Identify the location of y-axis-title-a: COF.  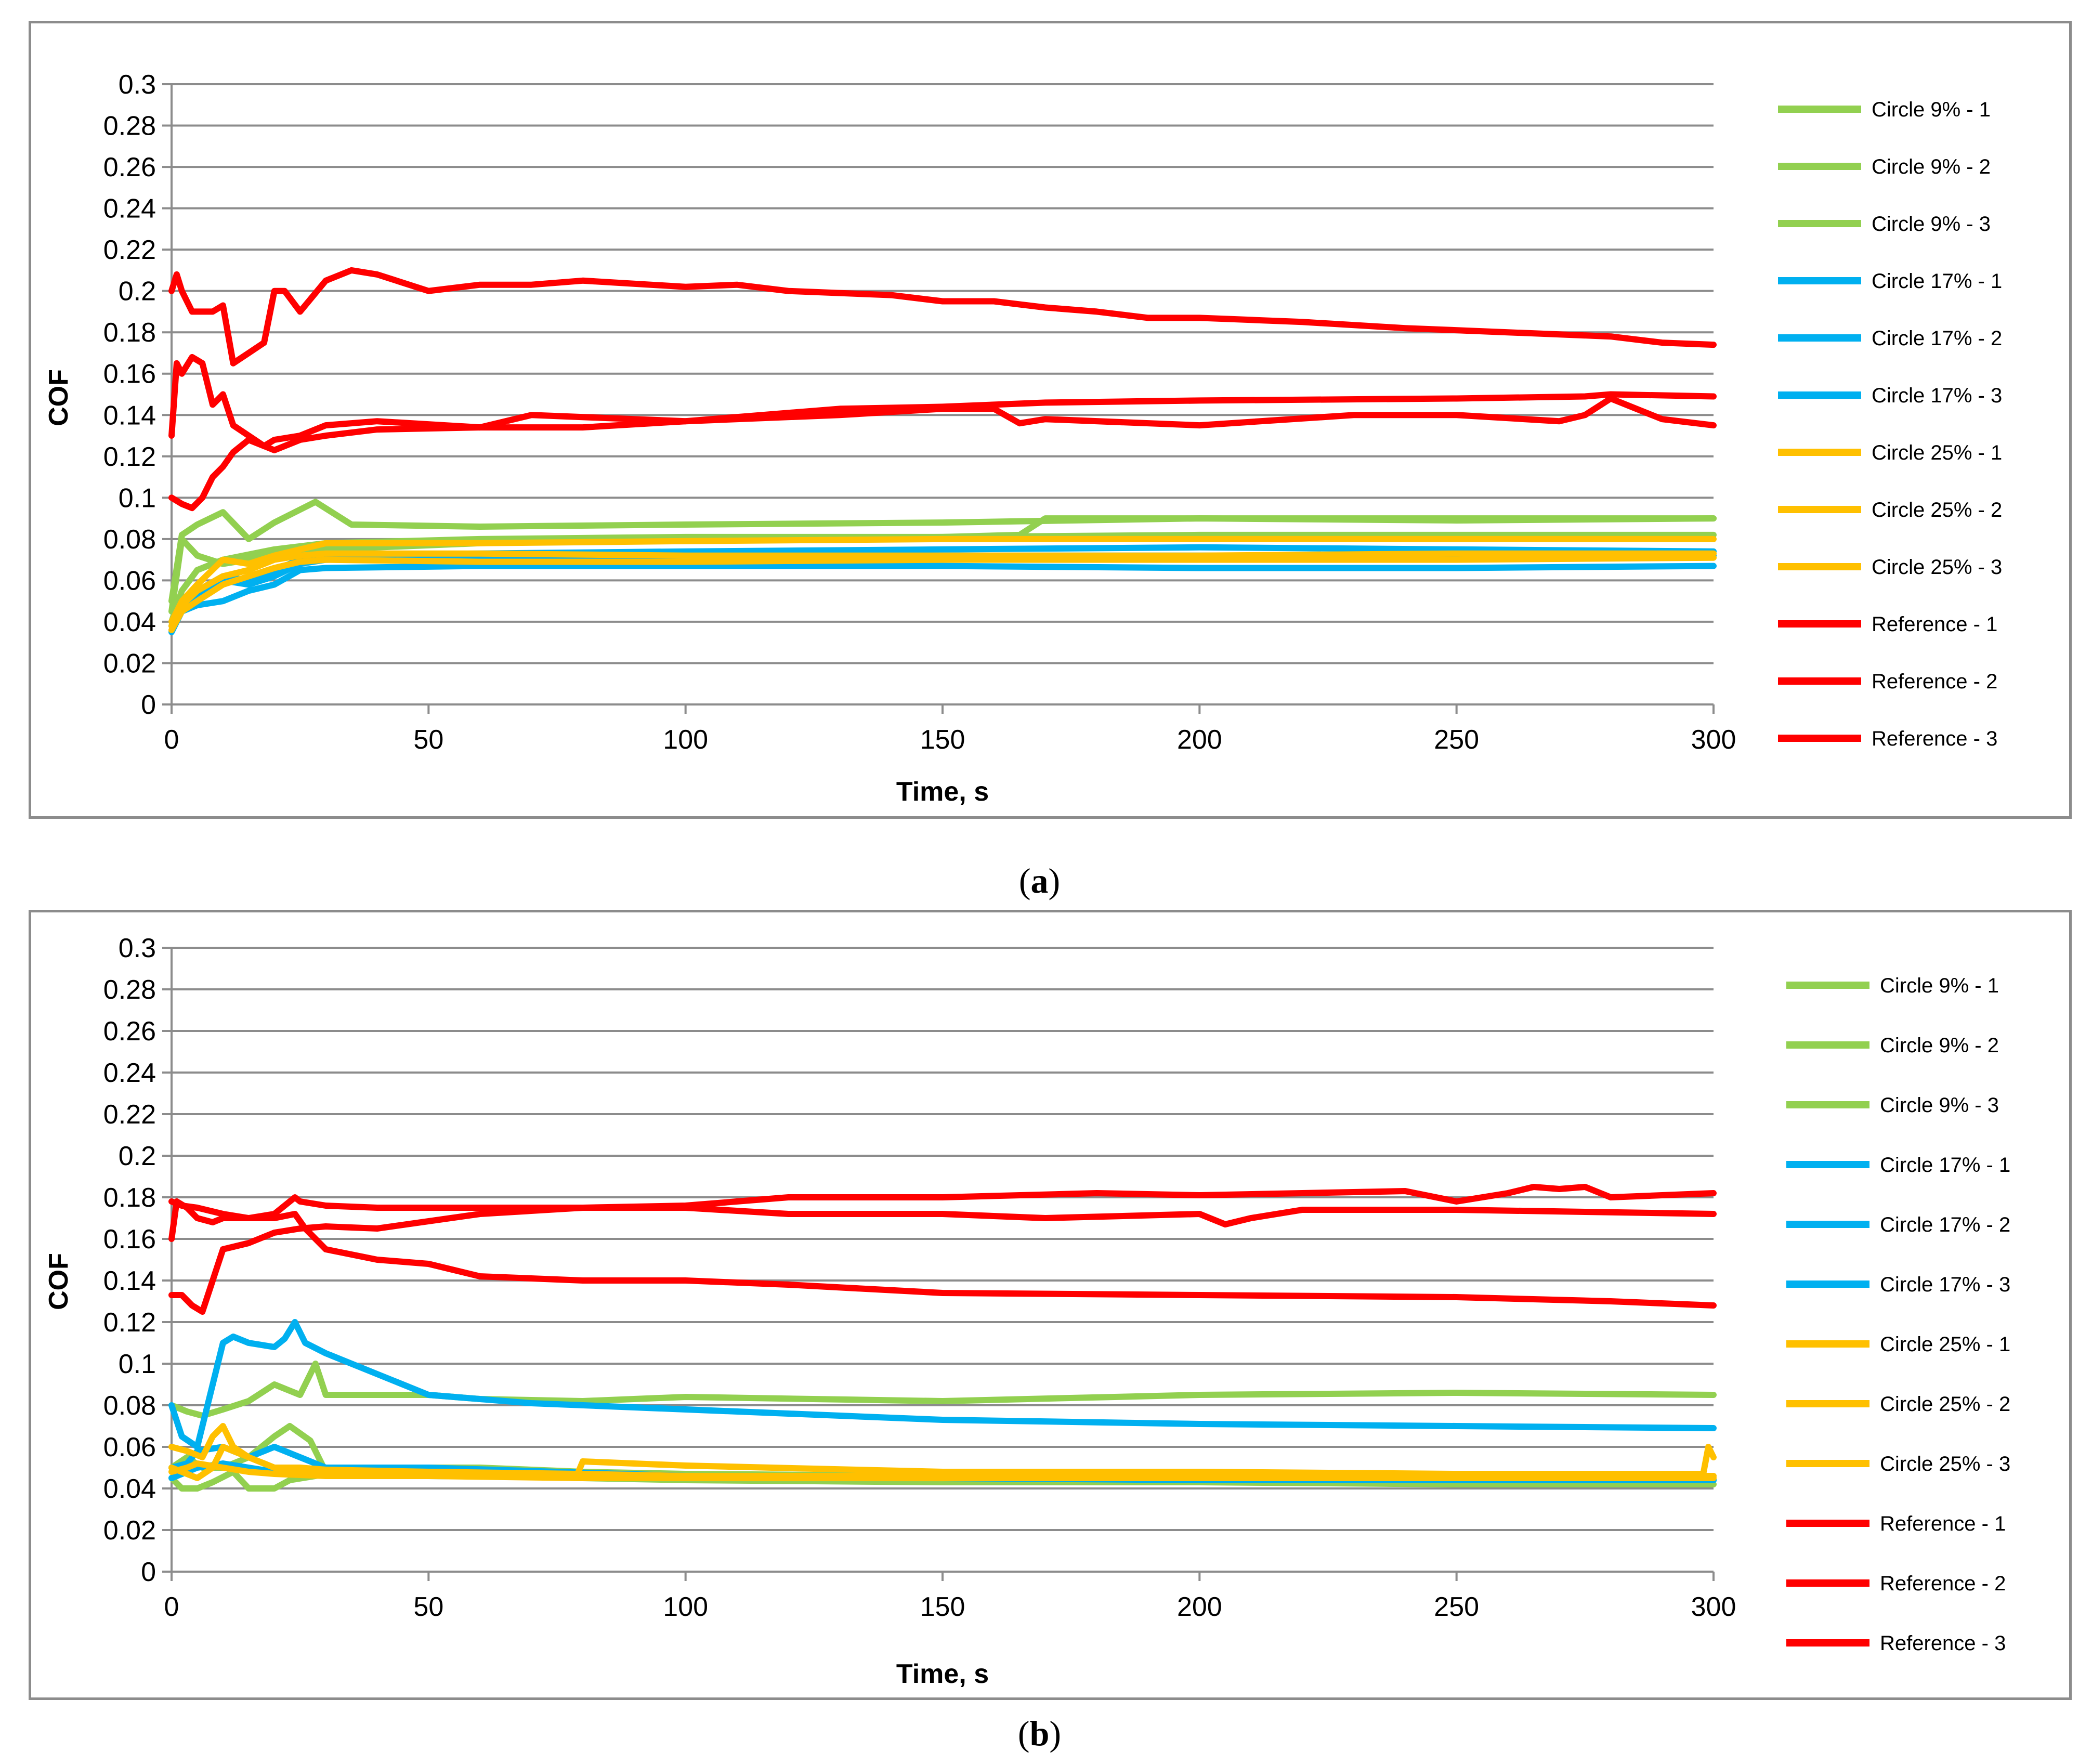
(59, 397).